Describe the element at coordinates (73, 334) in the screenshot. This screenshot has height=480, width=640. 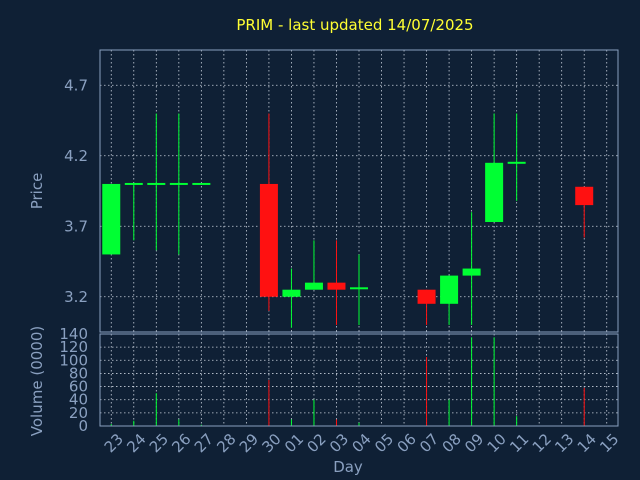
I see `volume-y-tick-label: 140` at that location.